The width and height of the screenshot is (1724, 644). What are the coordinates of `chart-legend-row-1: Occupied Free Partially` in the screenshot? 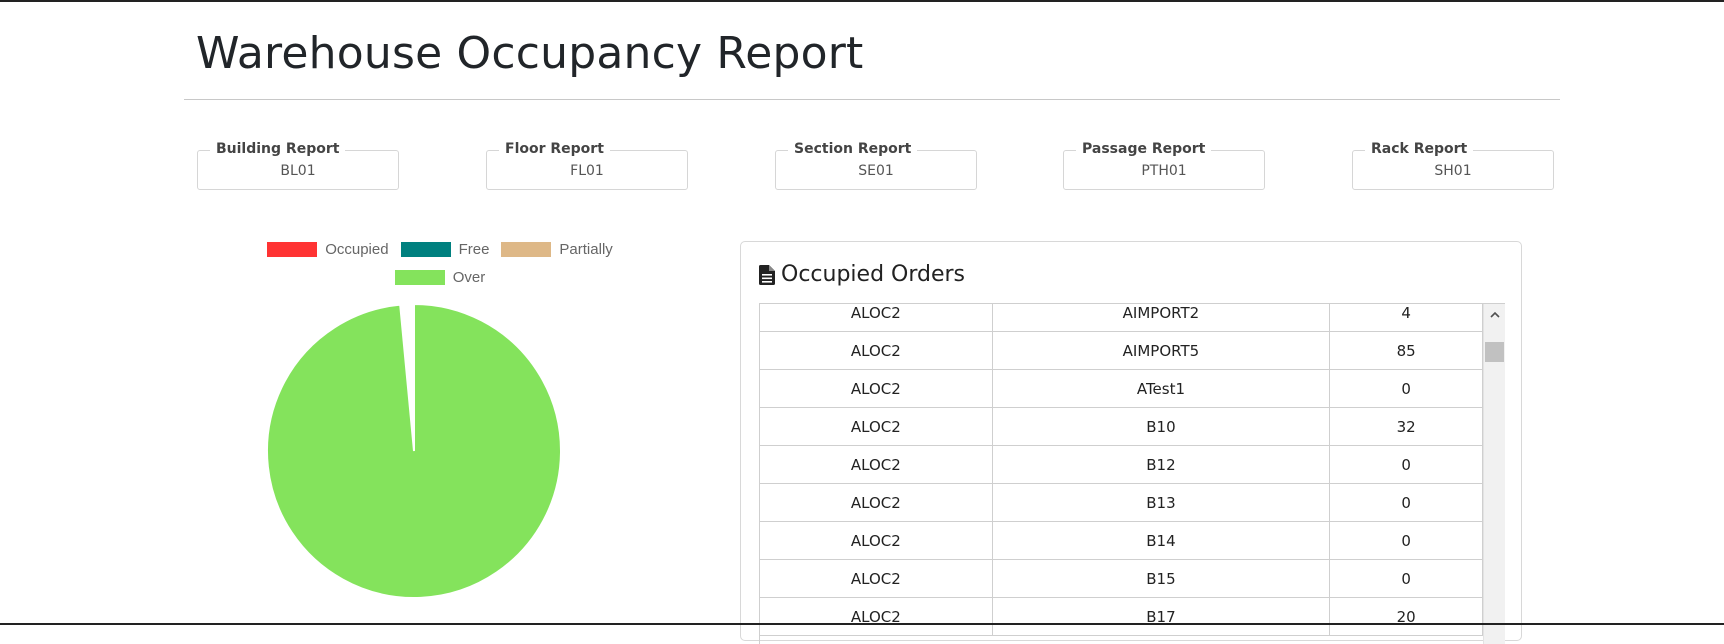 It's located at (440, 249).